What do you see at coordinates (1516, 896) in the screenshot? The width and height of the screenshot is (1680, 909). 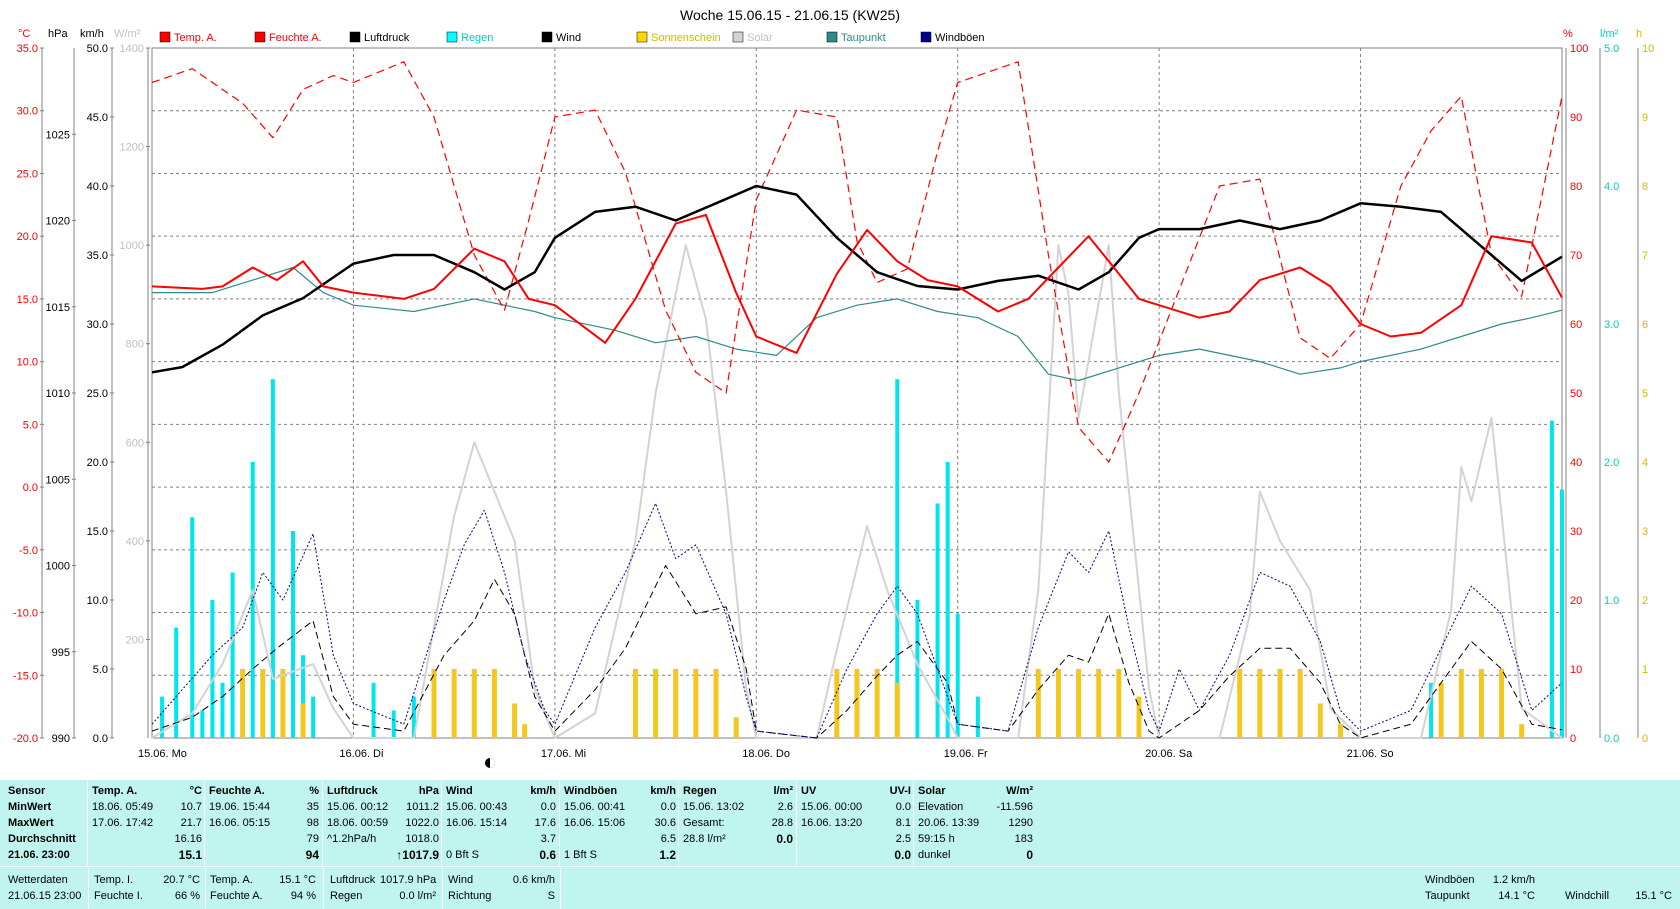 I see `footer-taupunkt: 14.1 °C` at bounding box center [1516, 896].